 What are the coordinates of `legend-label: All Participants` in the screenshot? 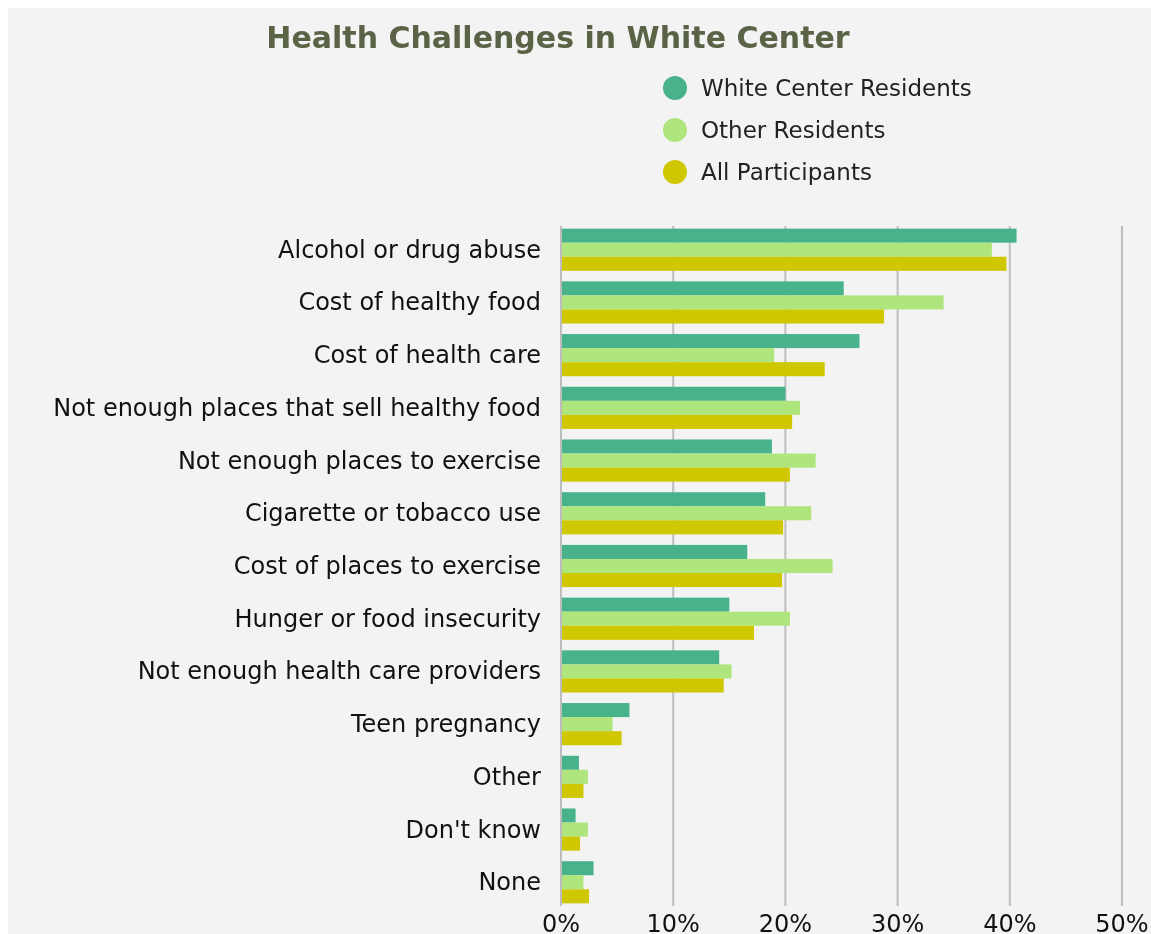 It's located at (786, 172).